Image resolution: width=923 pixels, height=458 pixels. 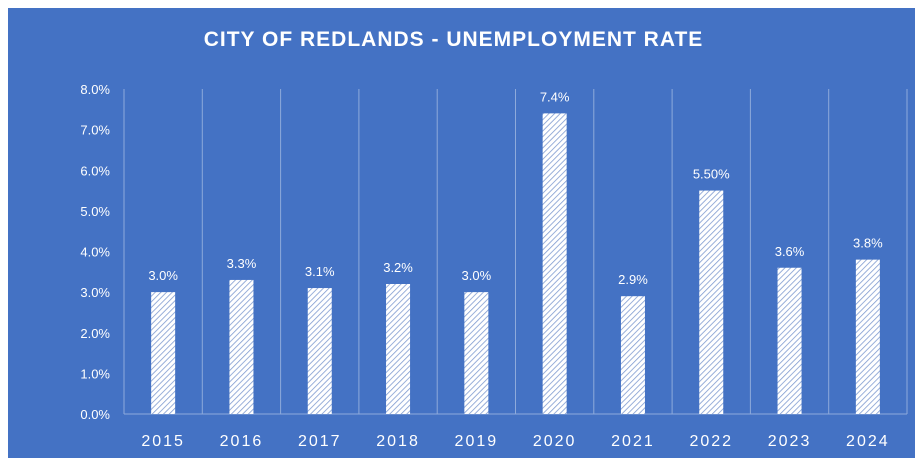 What do you see at coordinates (711, 174) in the screenshot?
I see `data-label: 5.50%` at bounding box center [711, 174].